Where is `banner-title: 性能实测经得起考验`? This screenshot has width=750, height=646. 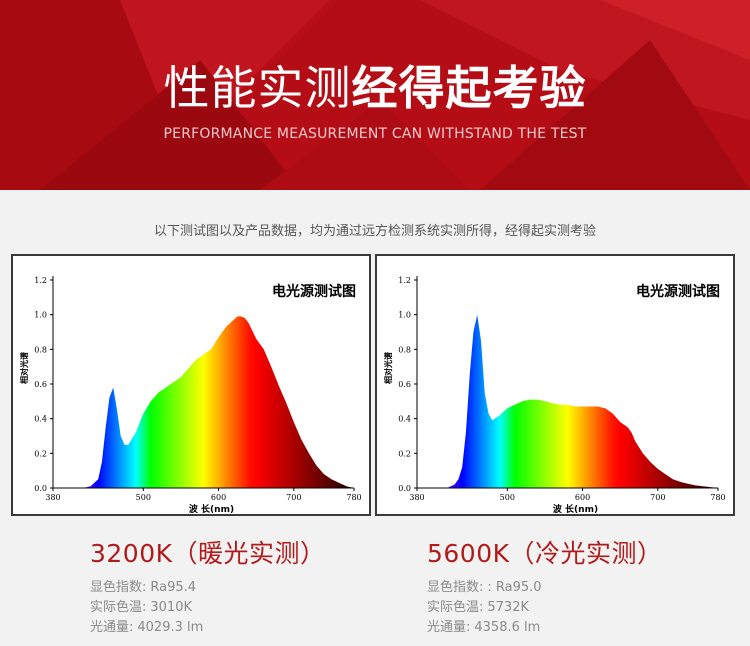
banner-title: 性能实测经得起考验 is located at coordinates (375, 88).